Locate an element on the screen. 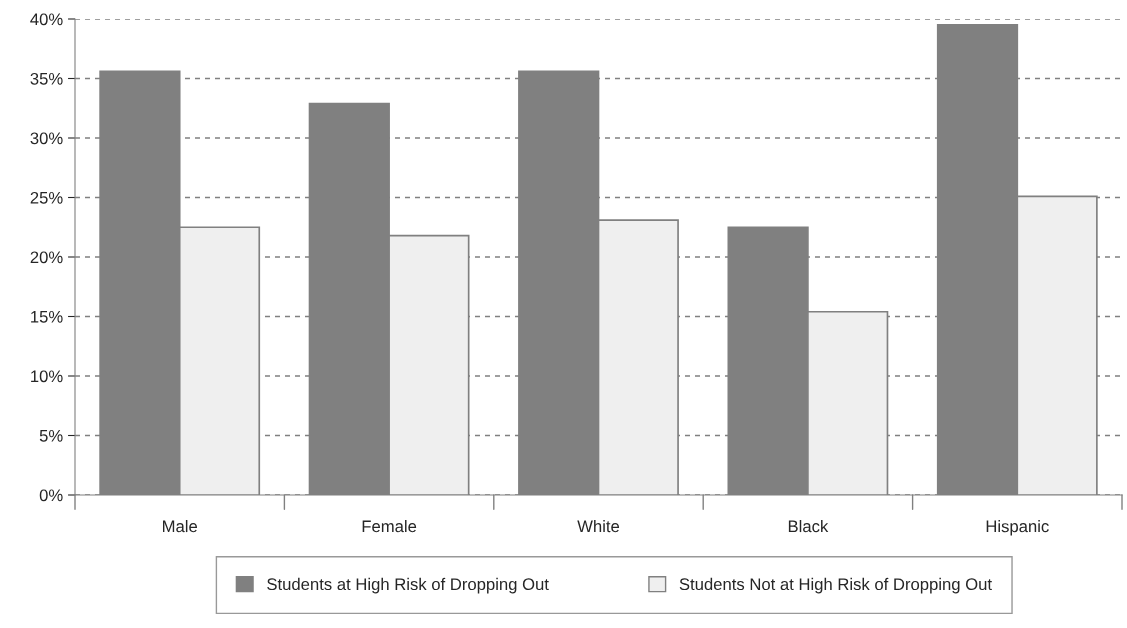 This screenshot has height=628, width=1127. y-tick-label: 10% is located at coordinates (47, 376).